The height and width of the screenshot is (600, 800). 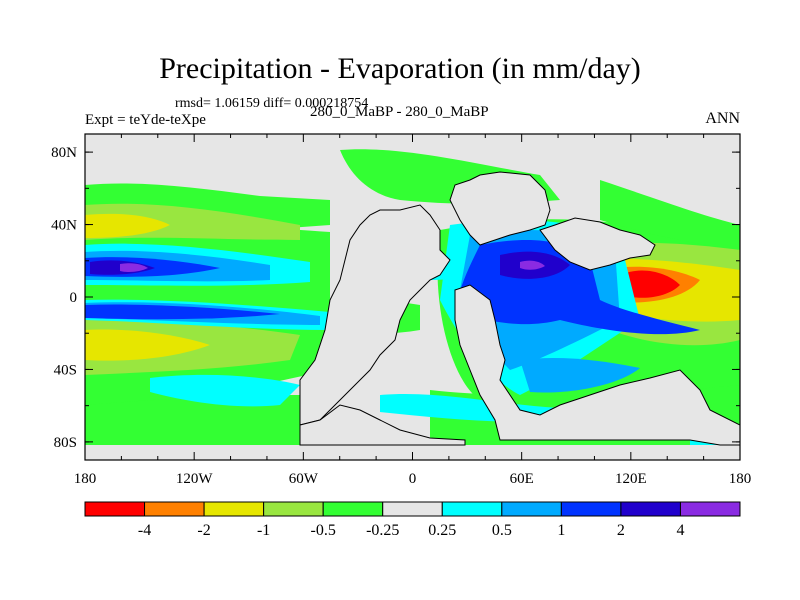 I want to click on y-tick-label: 40S, so click(x=65, y=370).